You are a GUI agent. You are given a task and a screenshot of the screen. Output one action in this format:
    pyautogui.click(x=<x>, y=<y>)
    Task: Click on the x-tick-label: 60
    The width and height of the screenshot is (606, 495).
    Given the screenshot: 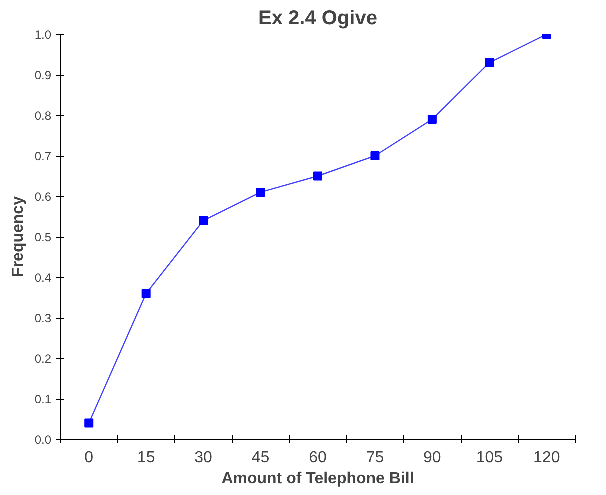 What is the action you would take?
    pyautogui.click(x=318, y=458)
    